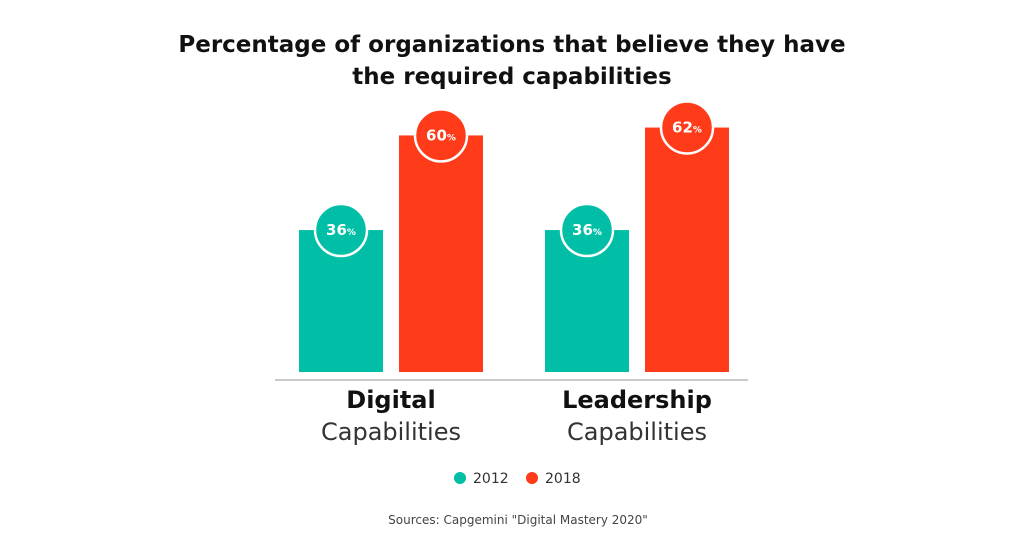 The image size is (1024, 540). I want to click on data-label-leadership-2018: 62%, so click(687, 128).